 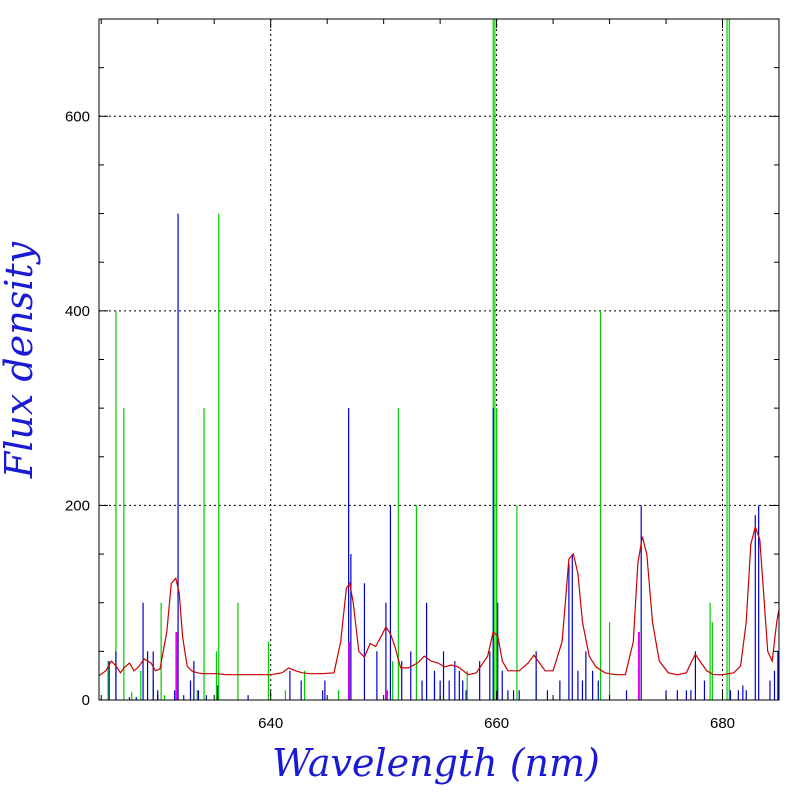 I want to click on x-tick-label: 660, so click(x=496, y=723).